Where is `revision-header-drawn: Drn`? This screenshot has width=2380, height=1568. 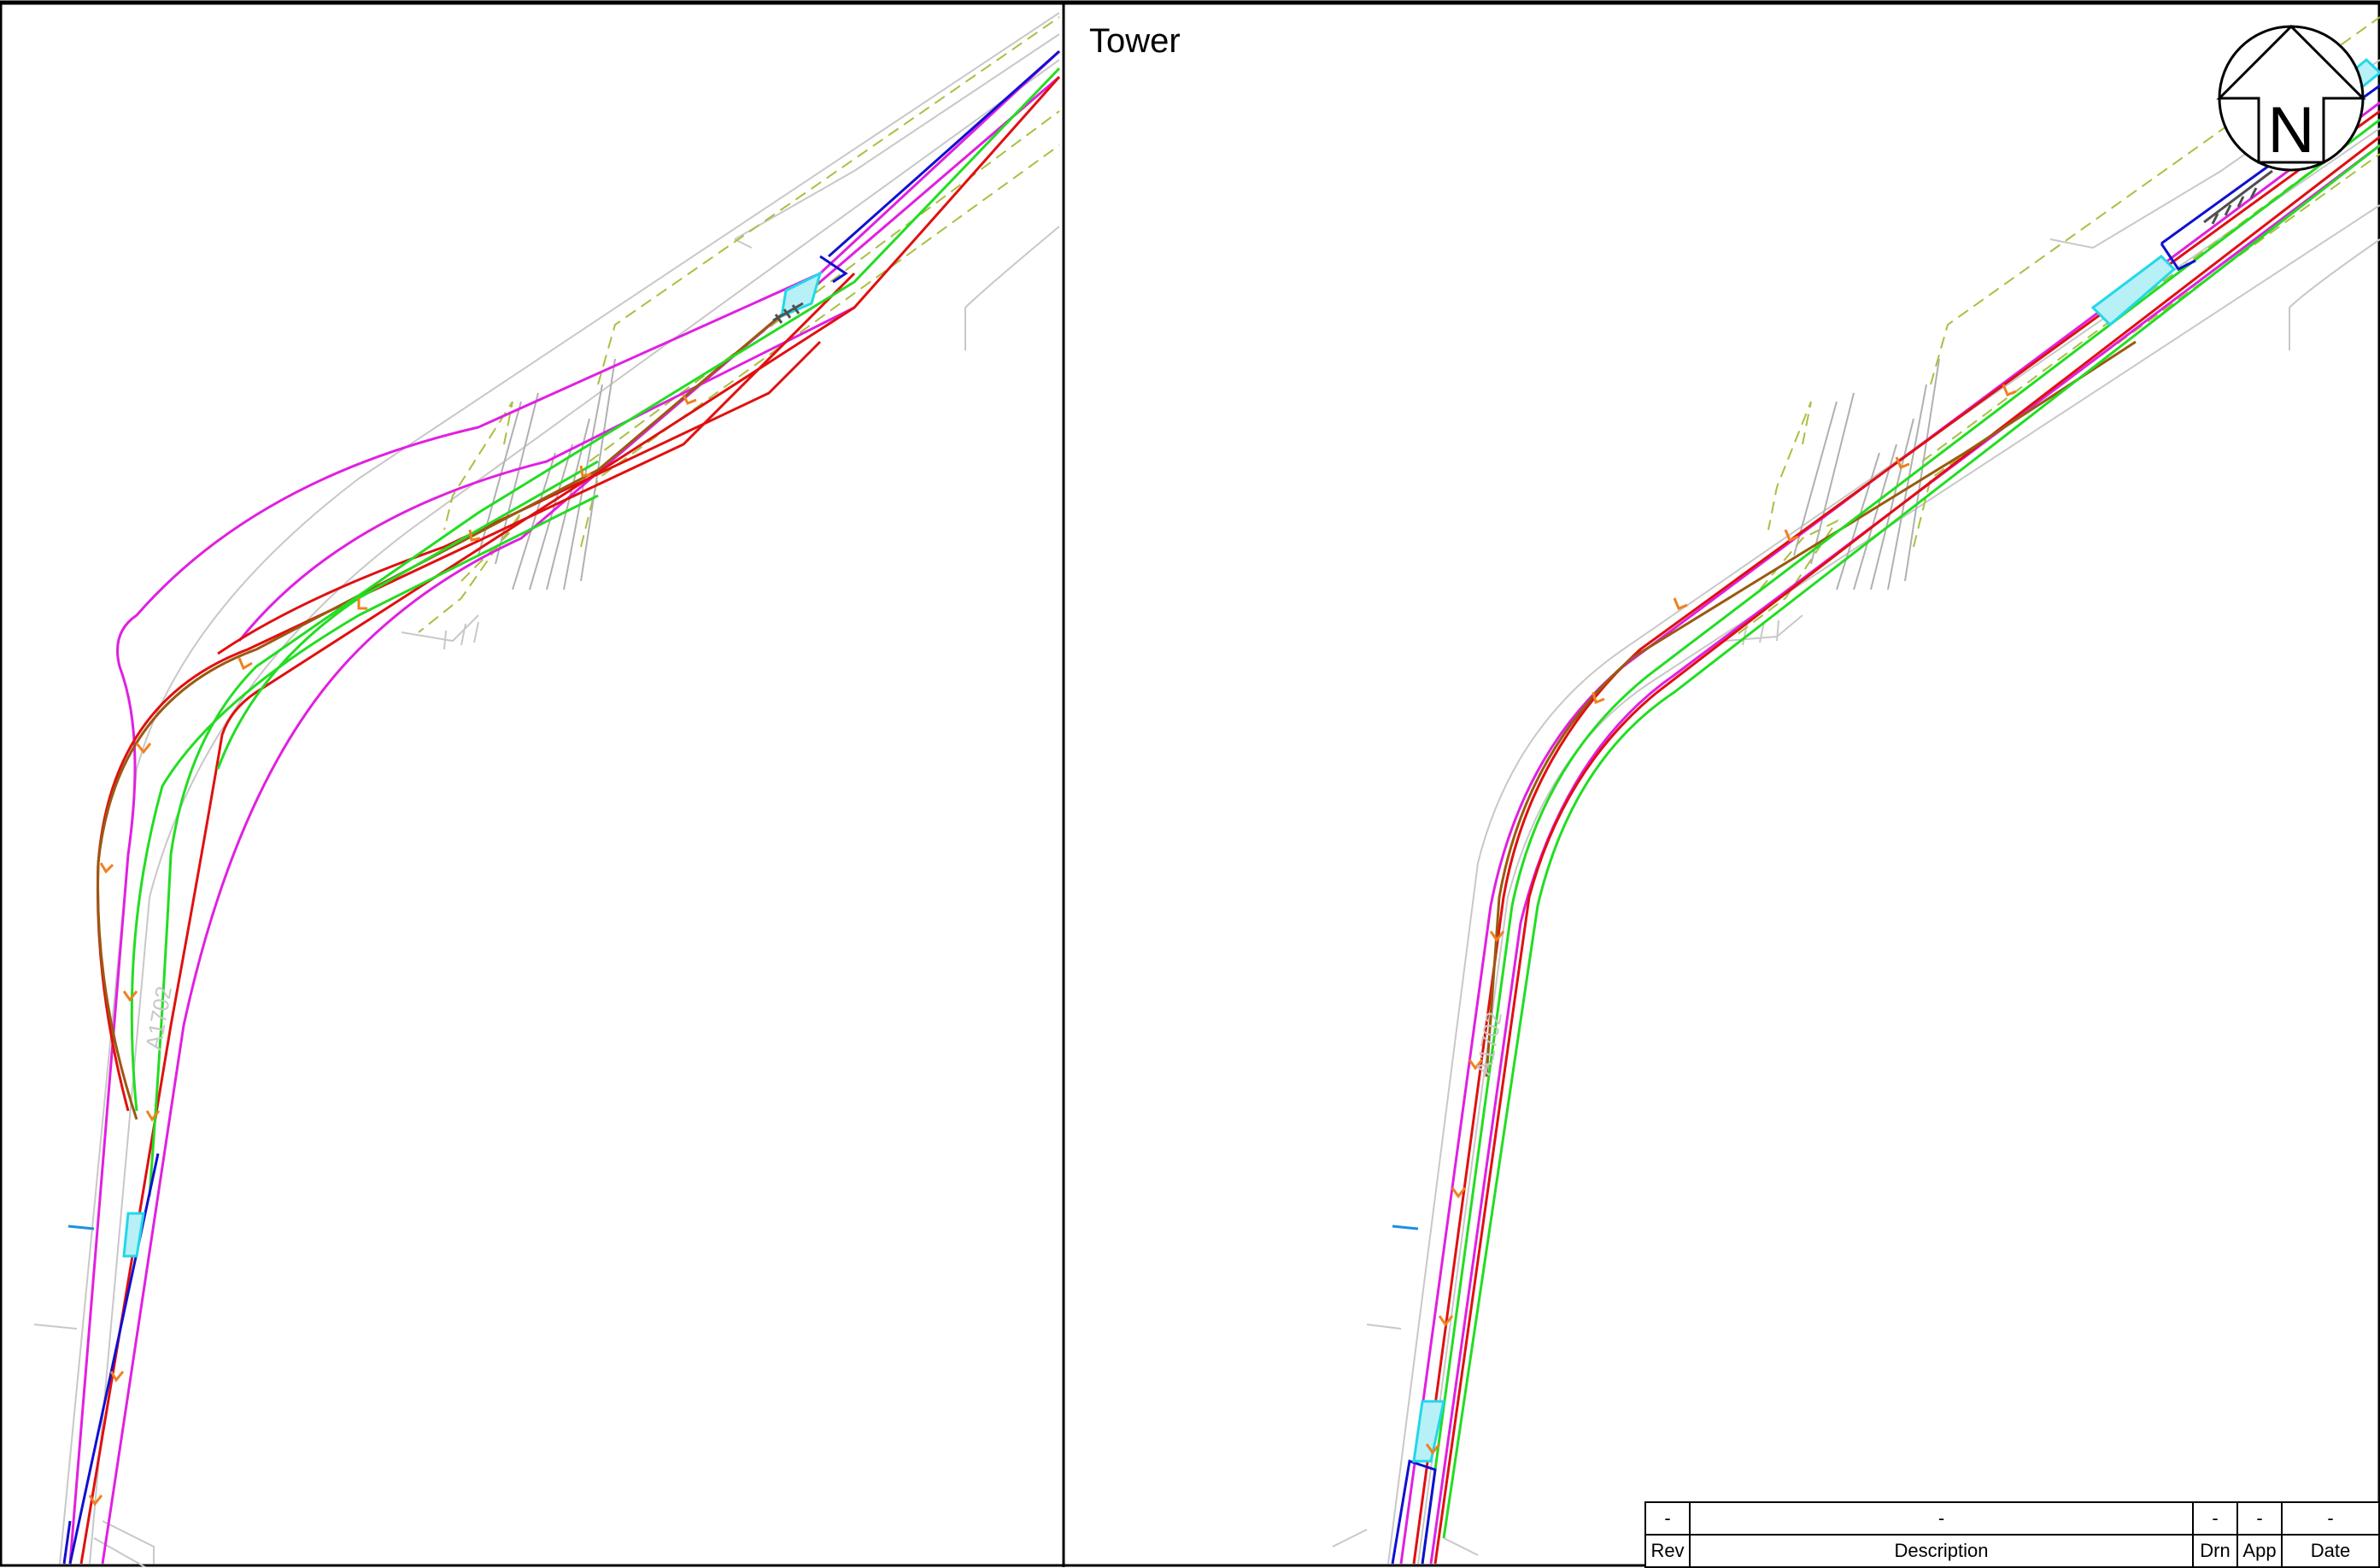 revision-header-drawn: Drn is located at coordinates (2215, 1551).